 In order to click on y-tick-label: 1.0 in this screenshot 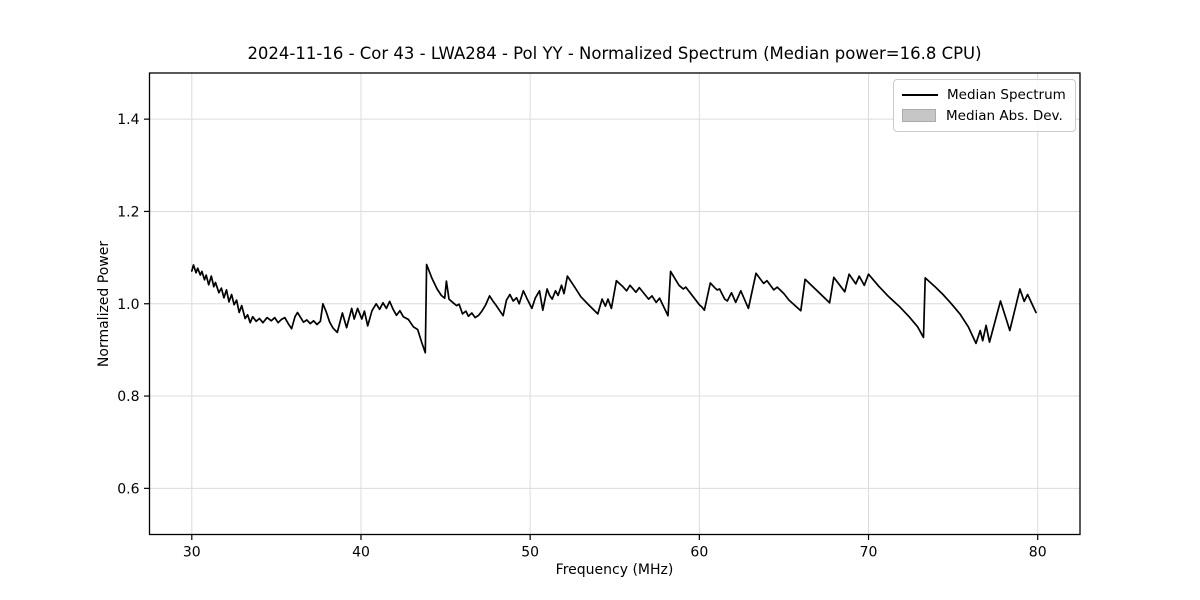, I will do `click(128, 305)`.